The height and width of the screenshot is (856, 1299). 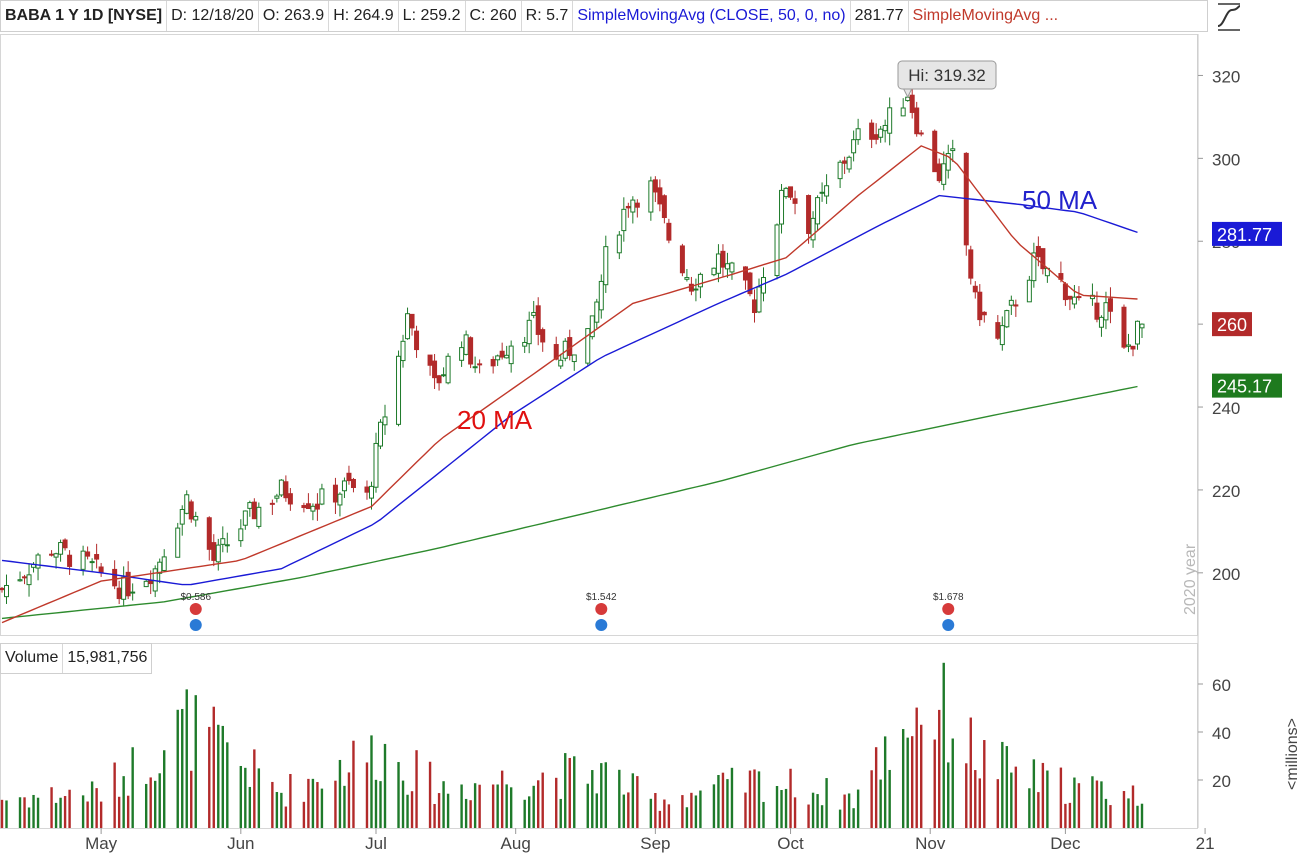 I want to click on chart-style-icon, so click(x=1229, y=17).